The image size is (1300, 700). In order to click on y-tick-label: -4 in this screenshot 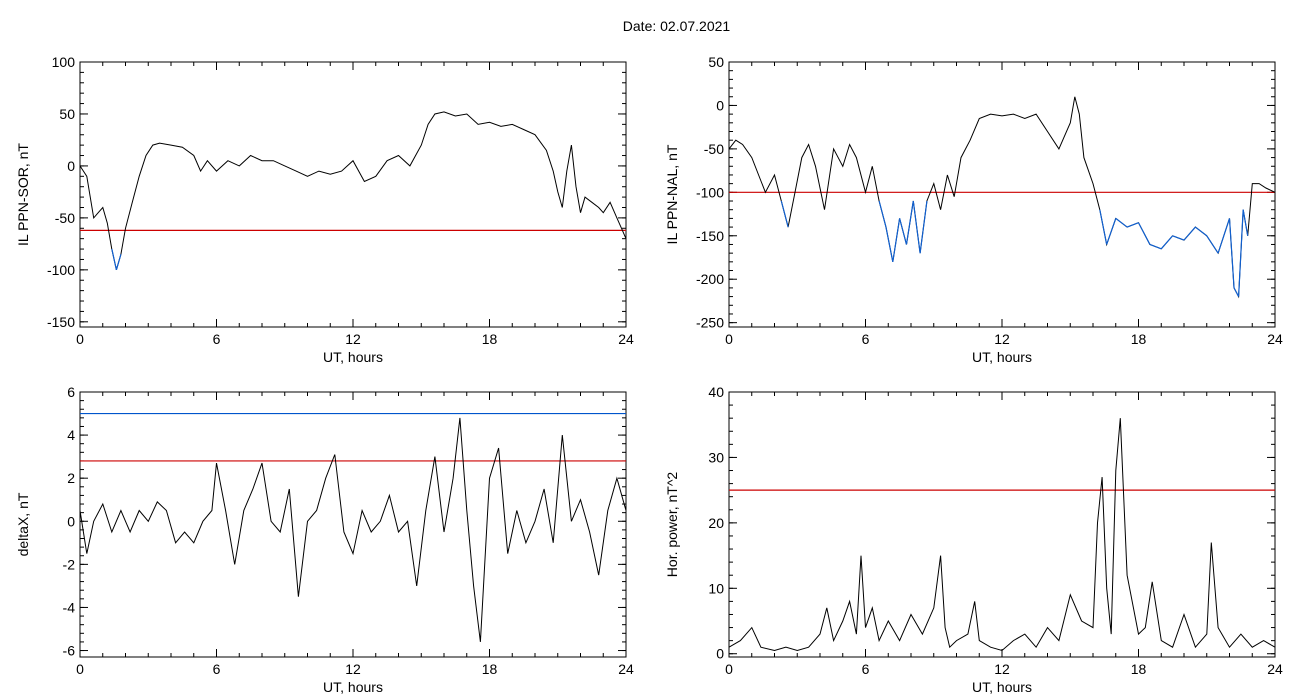, I will do `click(69, 607)`.